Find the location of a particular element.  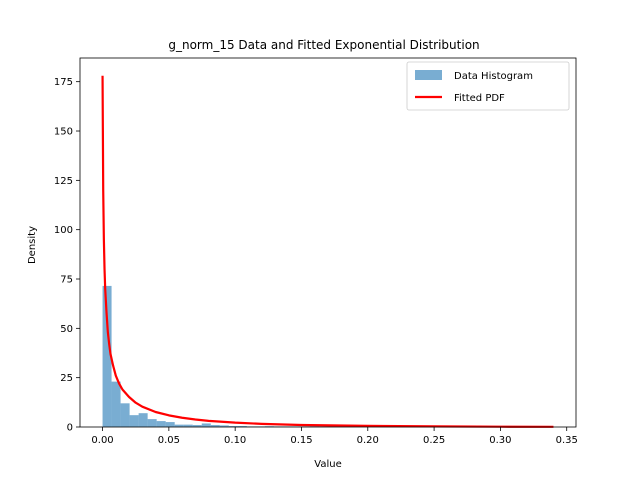

y-tick-label: 125 is located at coordinates (63, 181).